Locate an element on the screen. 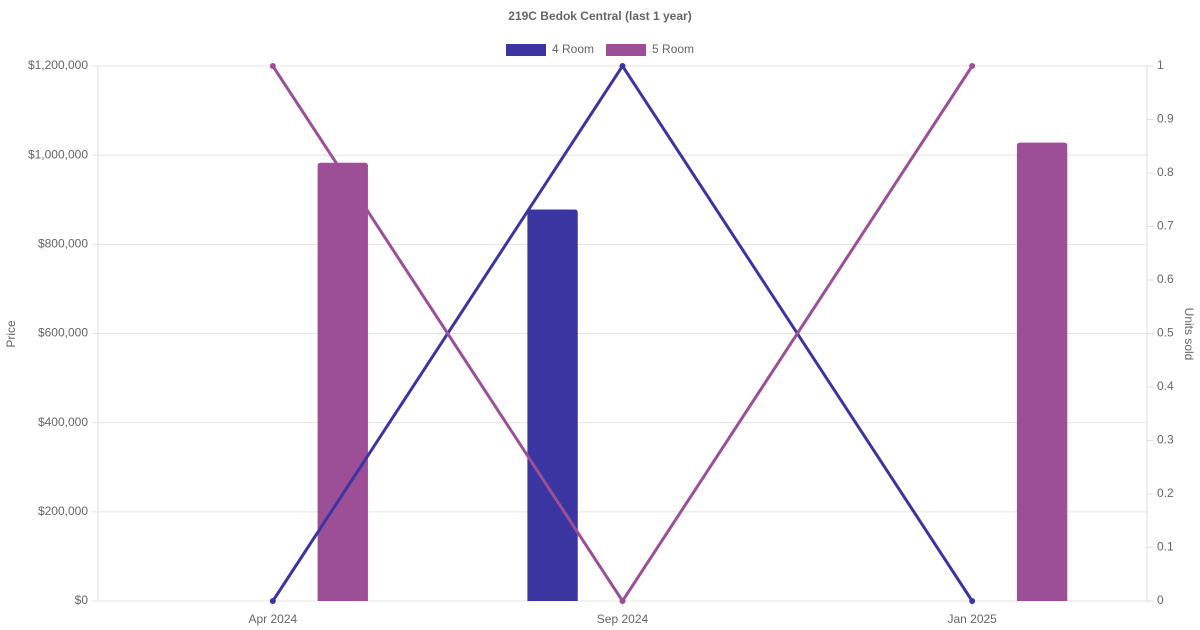  y-axis-title: Price is located at coordinates (11, 334).